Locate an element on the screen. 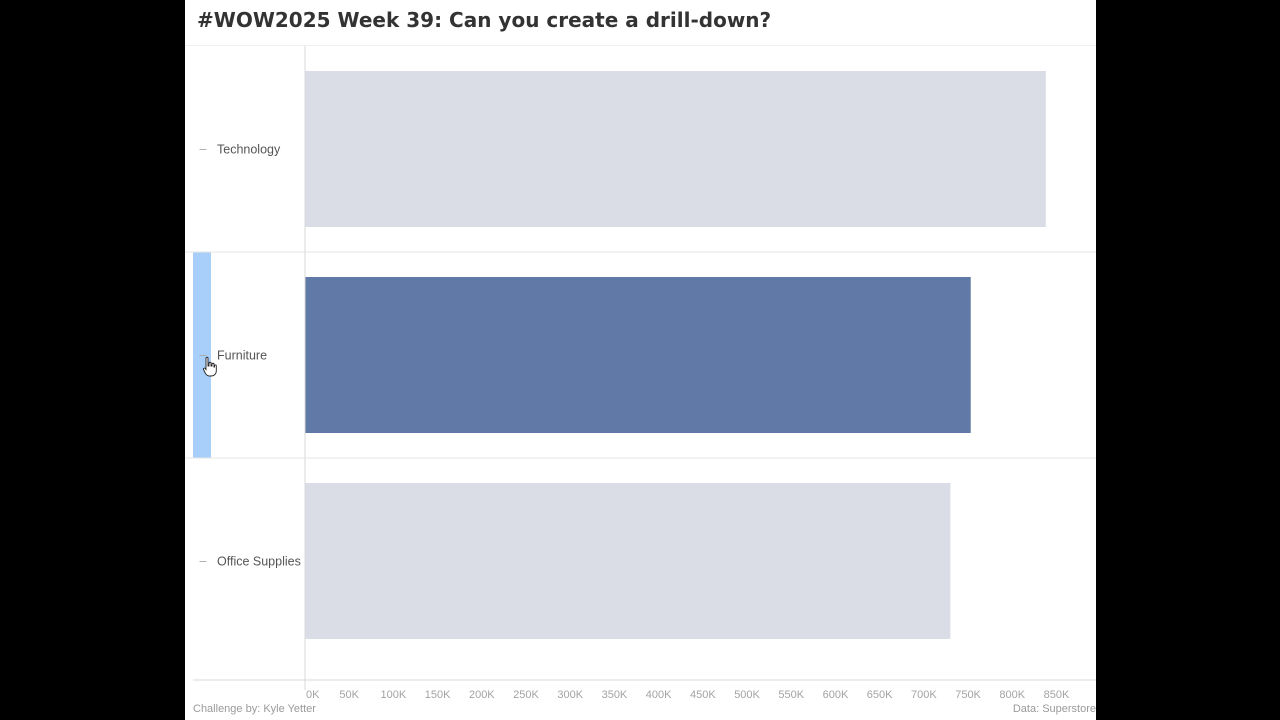 The width and height of the screenshot is (1280, 720). x-tick-label: 200K is located at coordinates (482, 694).